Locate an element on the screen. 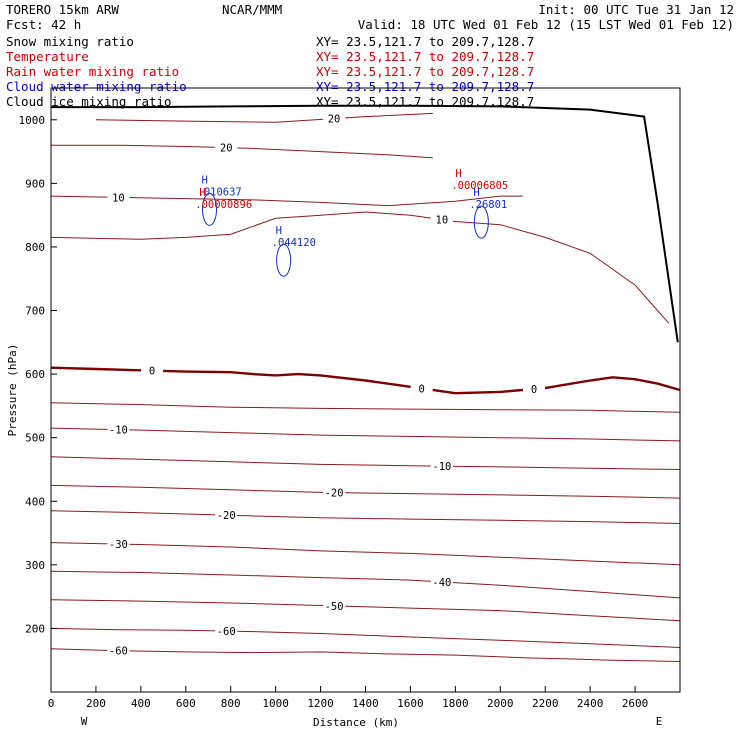 This screenshot has height=740, width=740. x-axis-east-label: E is located at coordinates (659, 721).